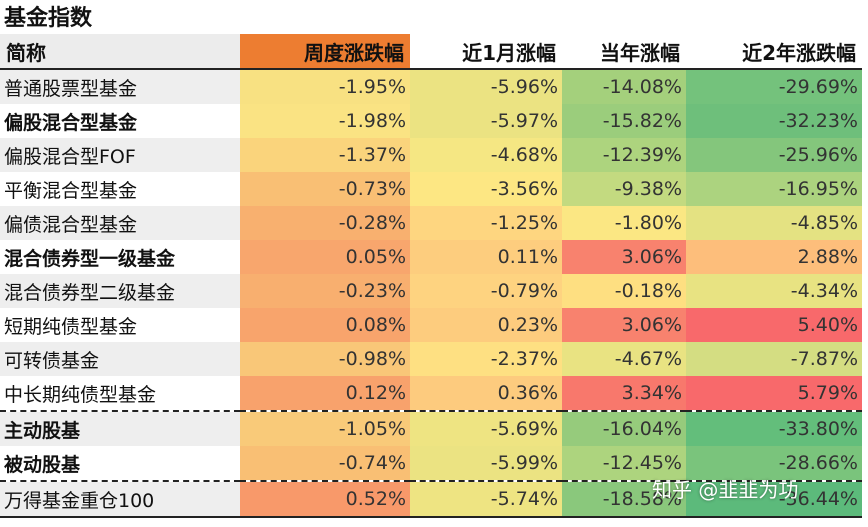 This screenshot has height=527, width=868. I want to click on fund-name-cell: 普通股票型基金, so click(120, 86).